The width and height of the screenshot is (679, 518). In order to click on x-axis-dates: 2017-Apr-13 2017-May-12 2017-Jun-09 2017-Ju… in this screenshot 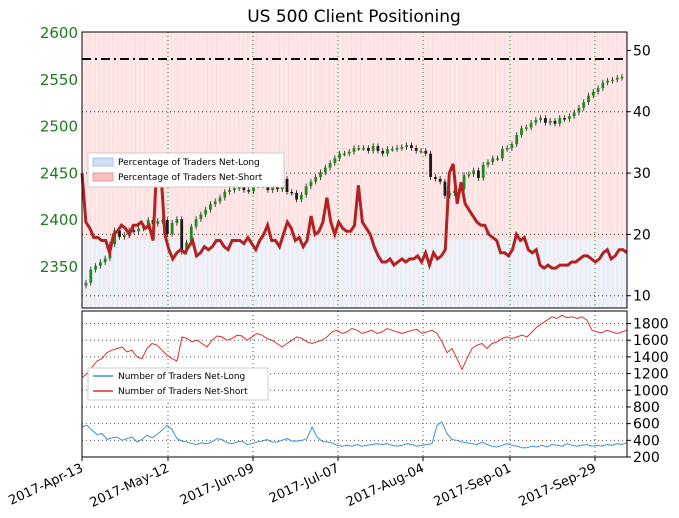, I will do `click(302, 484)`.